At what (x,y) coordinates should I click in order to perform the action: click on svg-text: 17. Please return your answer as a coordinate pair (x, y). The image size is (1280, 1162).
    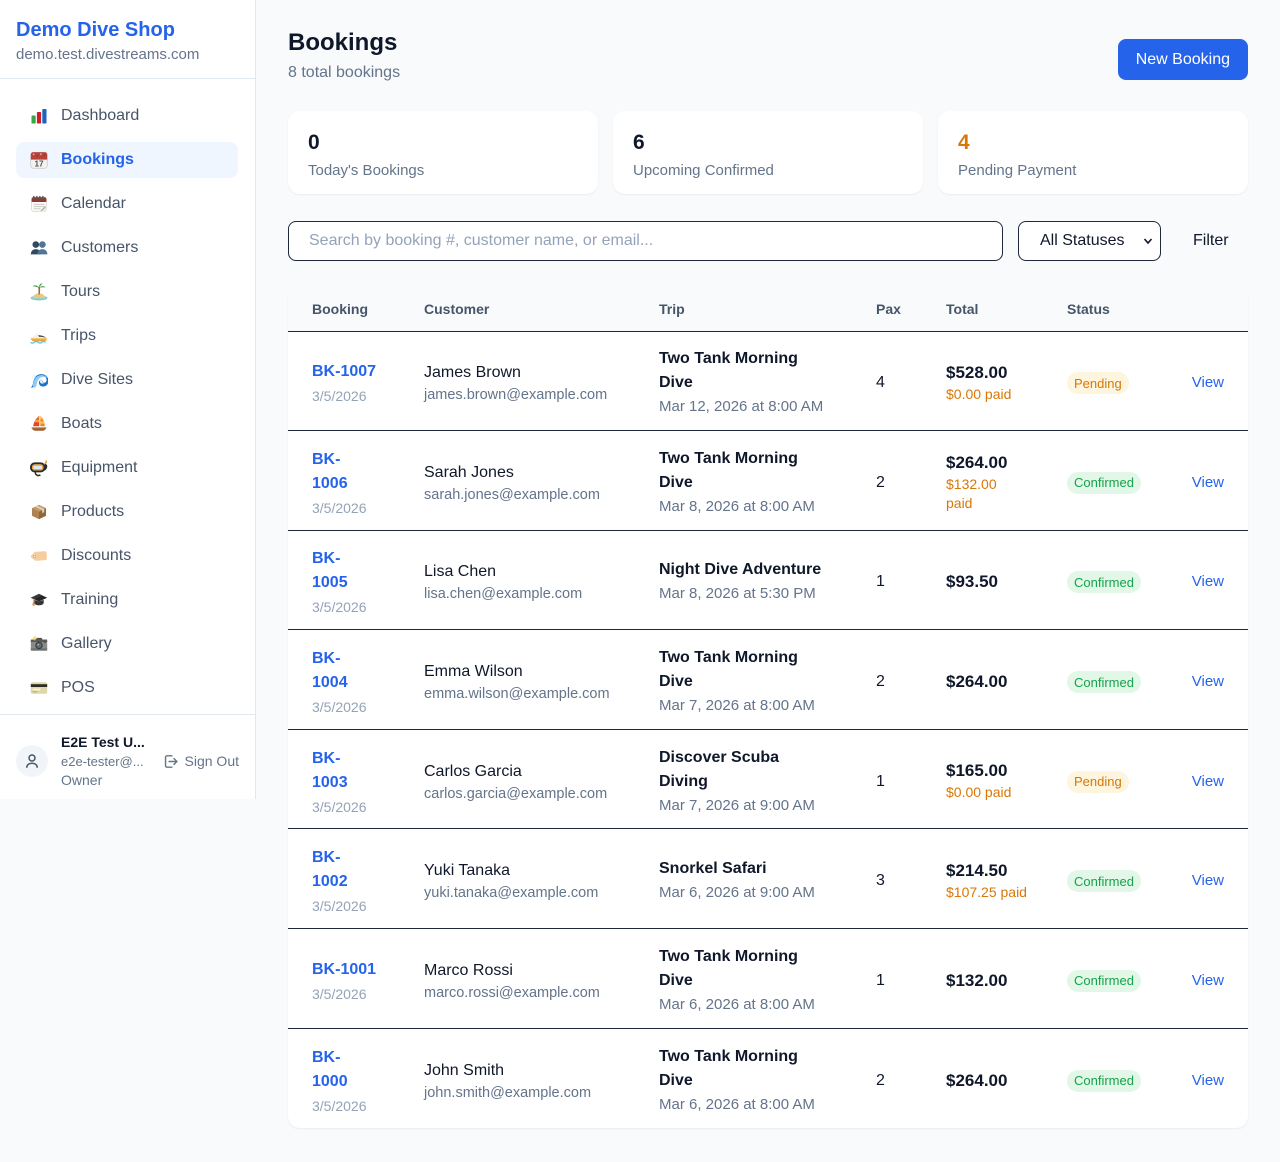
    Looking at the image, I should click on (39, 163).